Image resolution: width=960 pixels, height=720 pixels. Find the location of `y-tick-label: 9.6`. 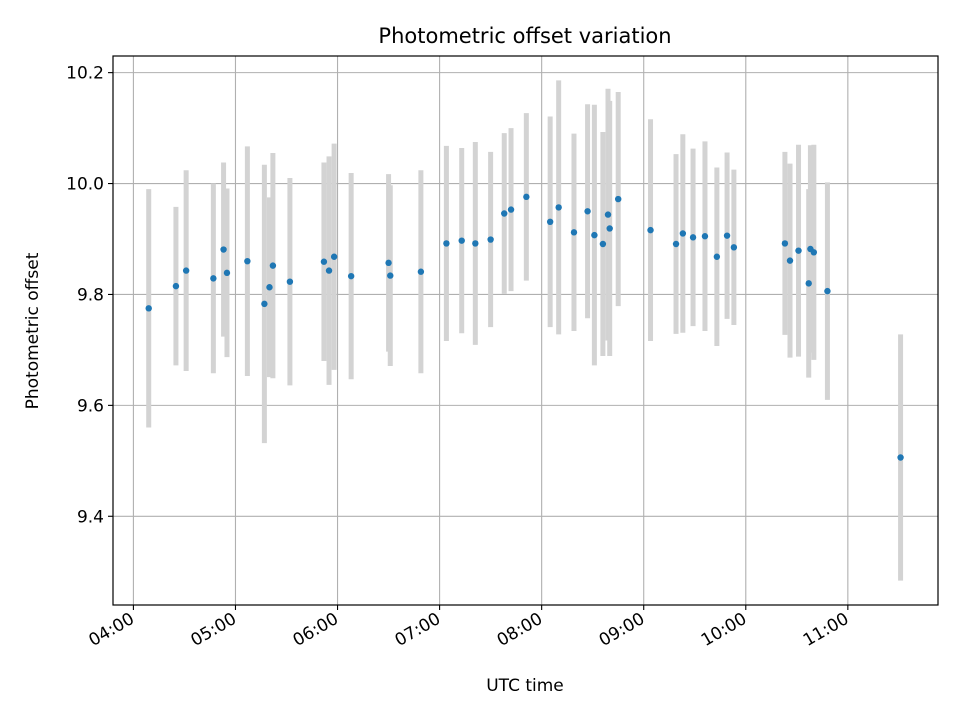

y-tick-label: 9.6 is located at coordinates (90, 406).